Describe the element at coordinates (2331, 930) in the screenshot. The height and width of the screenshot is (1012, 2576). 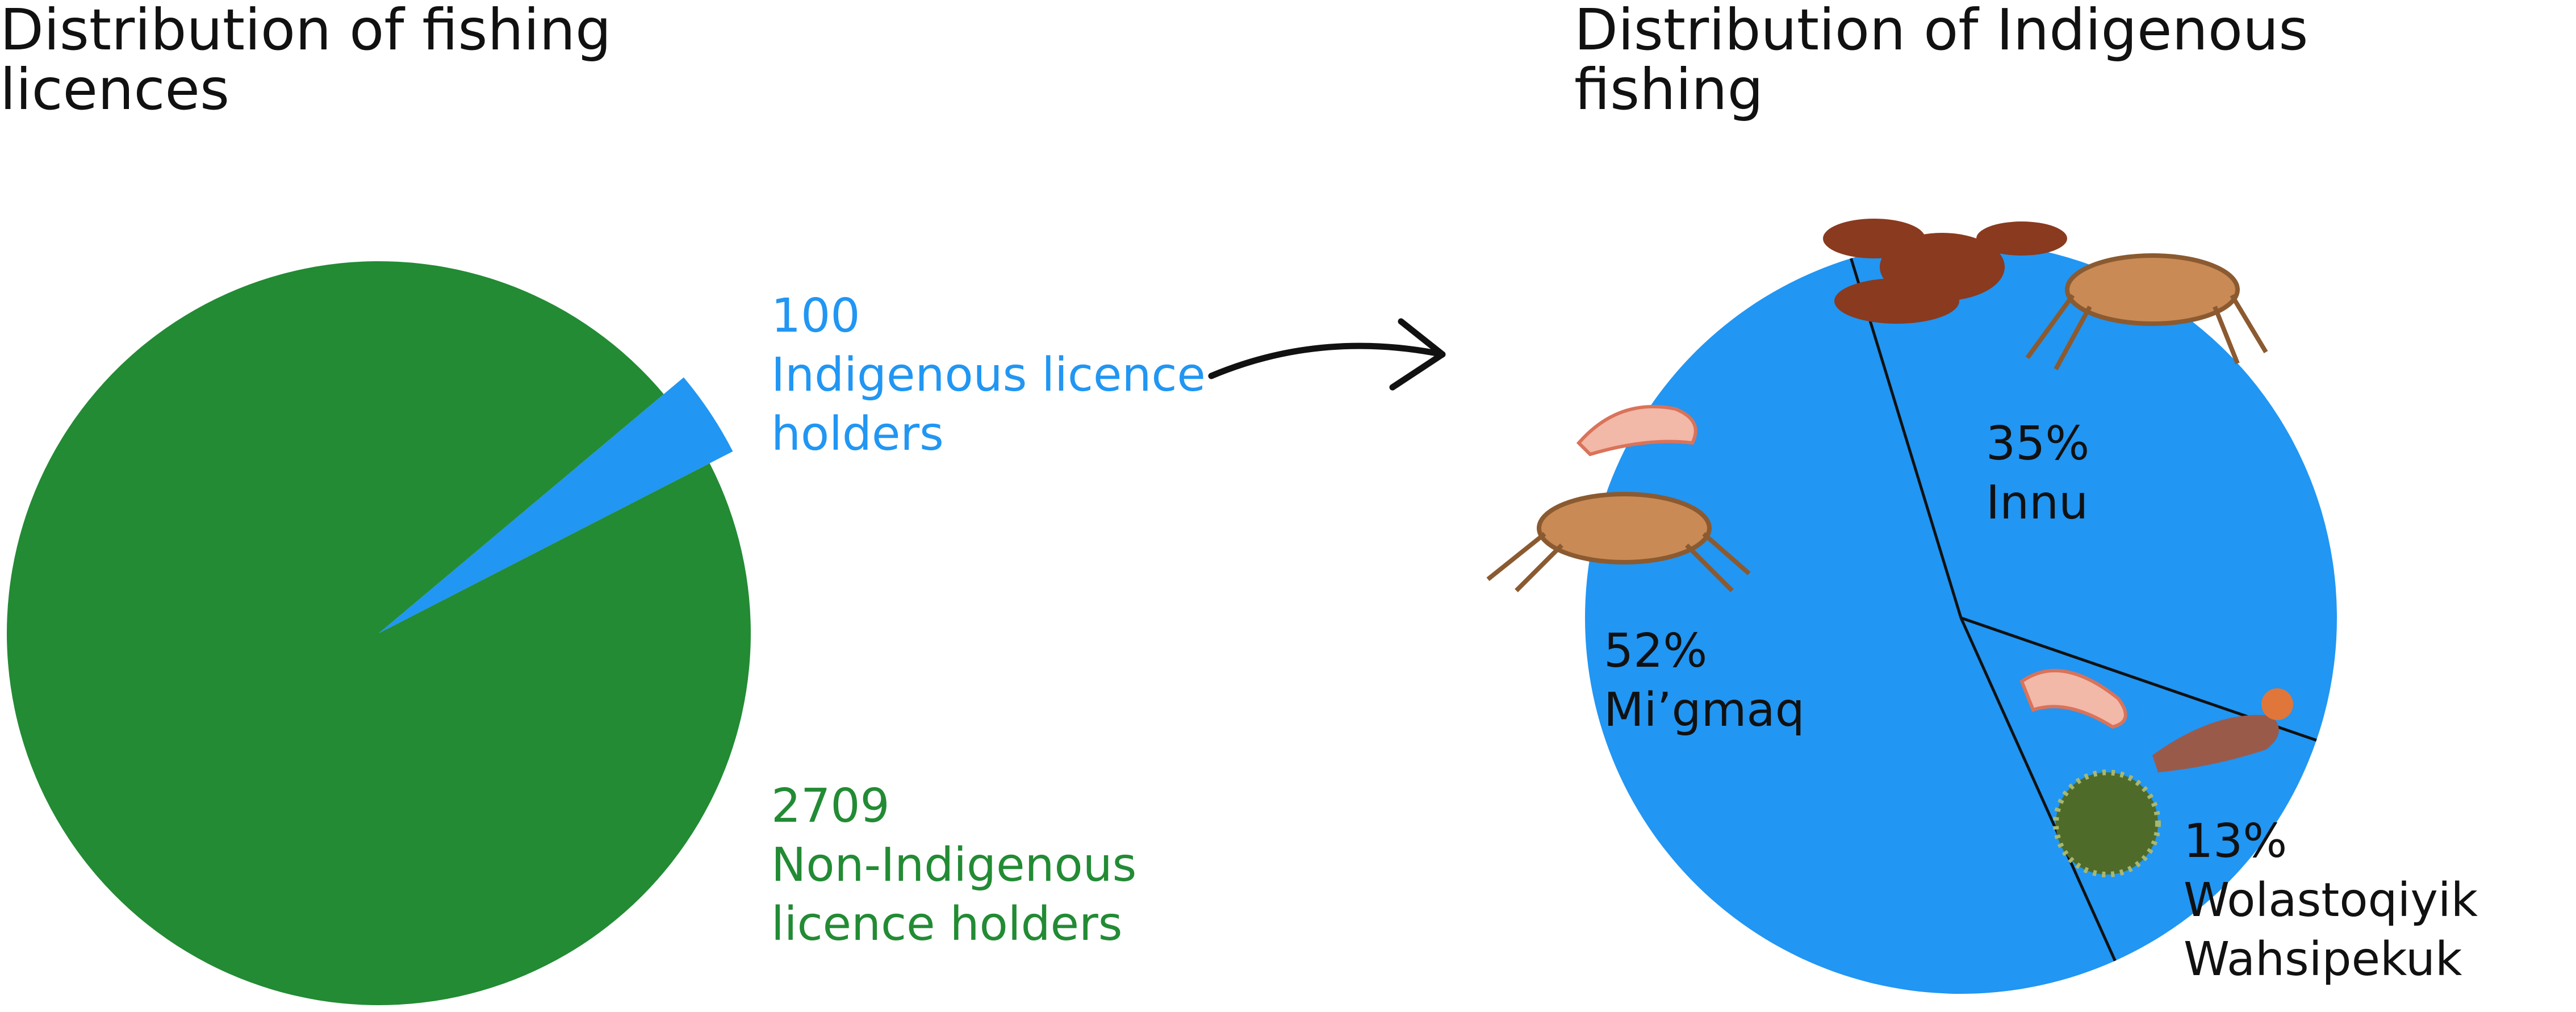
I see `category-label: Wolastoqiyik Wahsipekuk` at that location.